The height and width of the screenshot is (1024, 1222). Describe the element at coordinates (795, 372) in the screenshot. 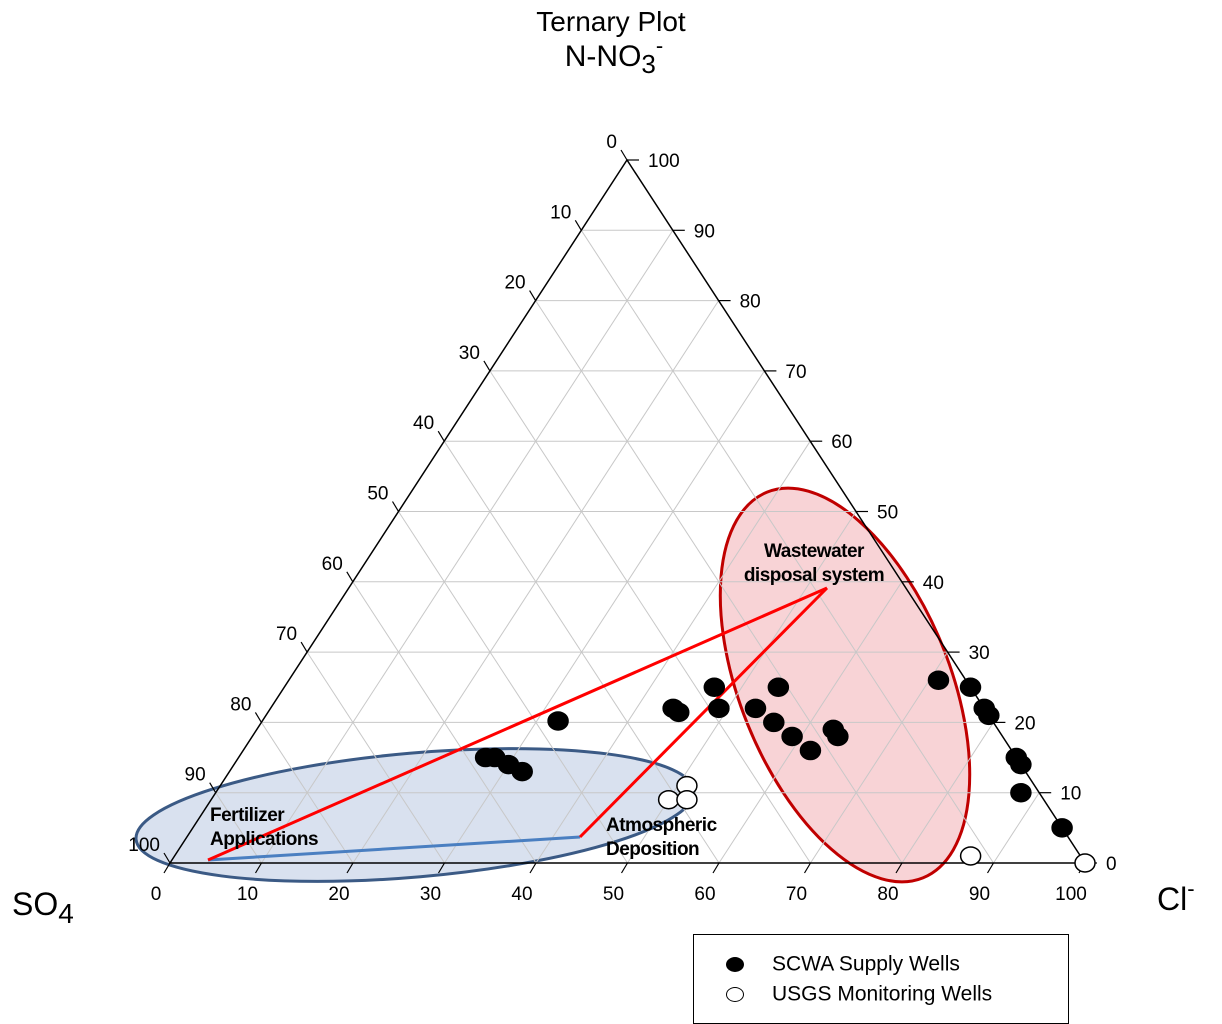

I see `tick-label-right: 70` at that location.